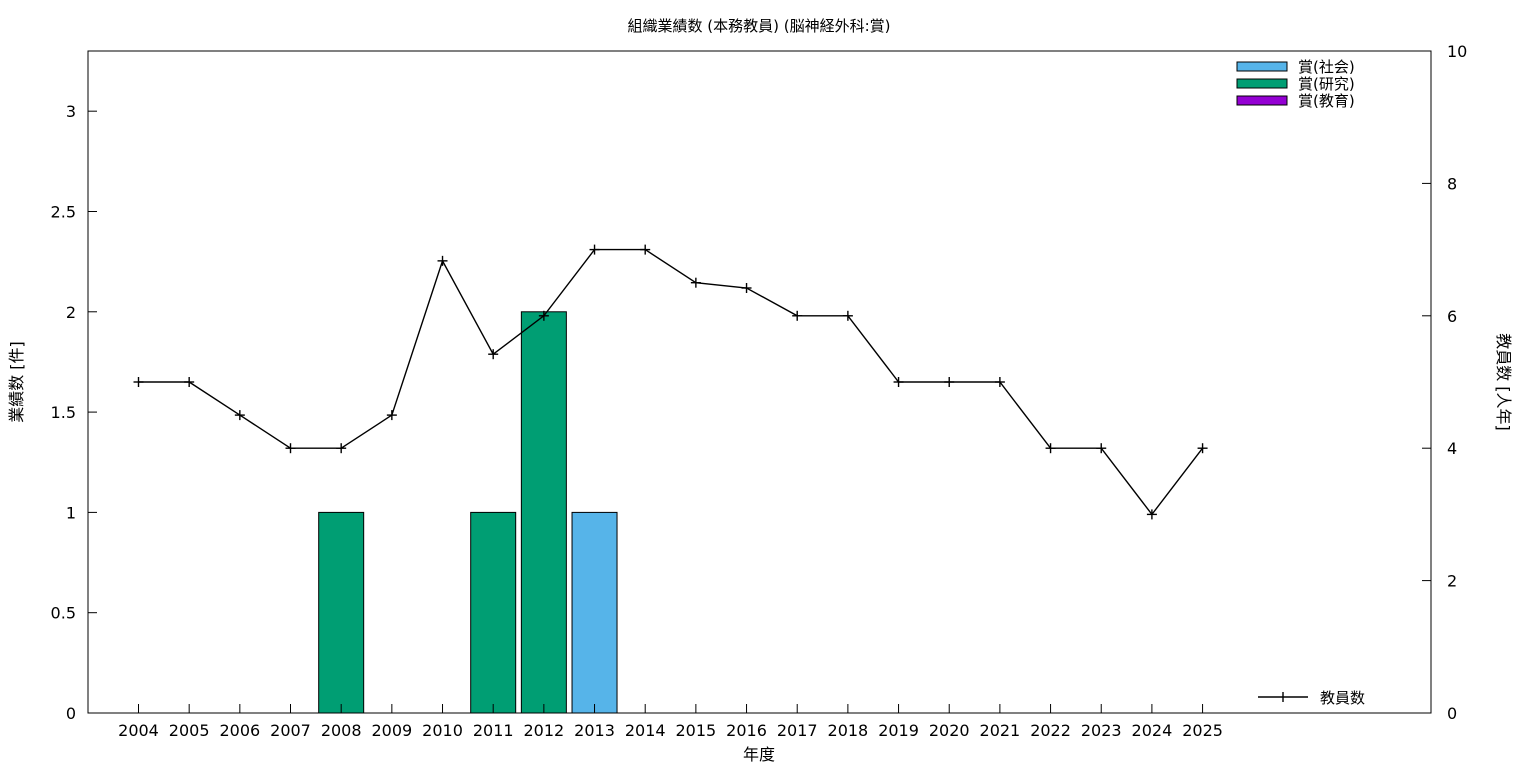 This screenshot has width=1536, height=768. I want to click on y-tick-label: 2.5, so click(63, 211).